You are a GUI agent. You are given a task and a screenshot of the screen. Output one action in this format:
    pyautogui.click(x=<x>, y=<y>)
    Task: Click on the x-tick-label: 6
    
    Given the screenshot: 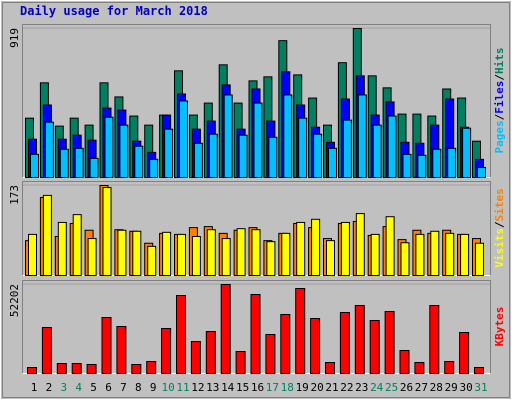 What is the action you would take?
    pyautogui.click(x=108, y=387)
    